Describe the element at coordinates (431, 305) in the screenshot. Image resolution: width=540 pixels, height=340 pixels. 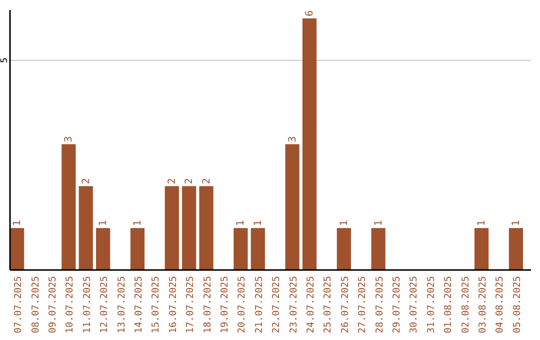
I see `x-tick-label: 31.07.2025` at that location.